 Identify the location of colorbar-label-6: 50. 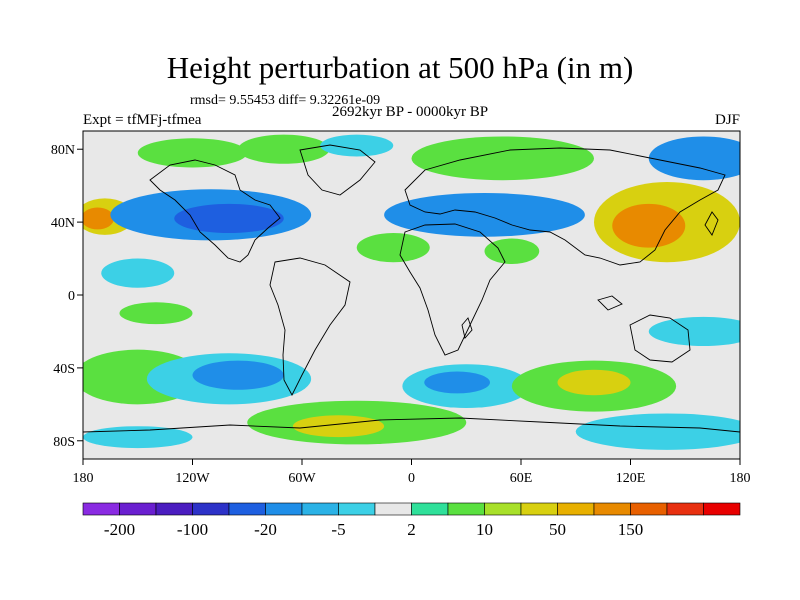
(557, 529).